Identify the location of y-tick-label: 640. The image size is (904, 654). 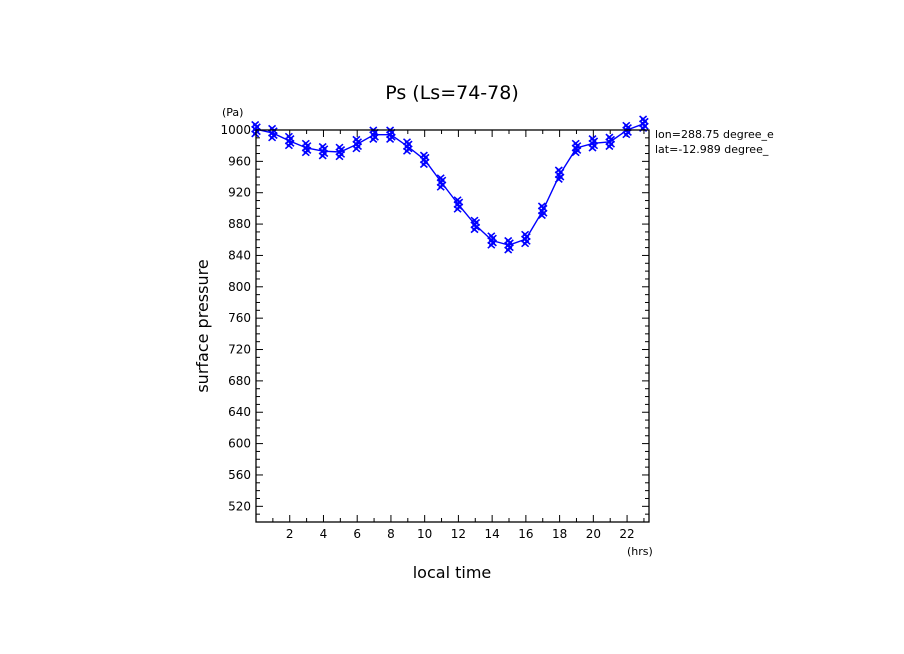
(239, 412).